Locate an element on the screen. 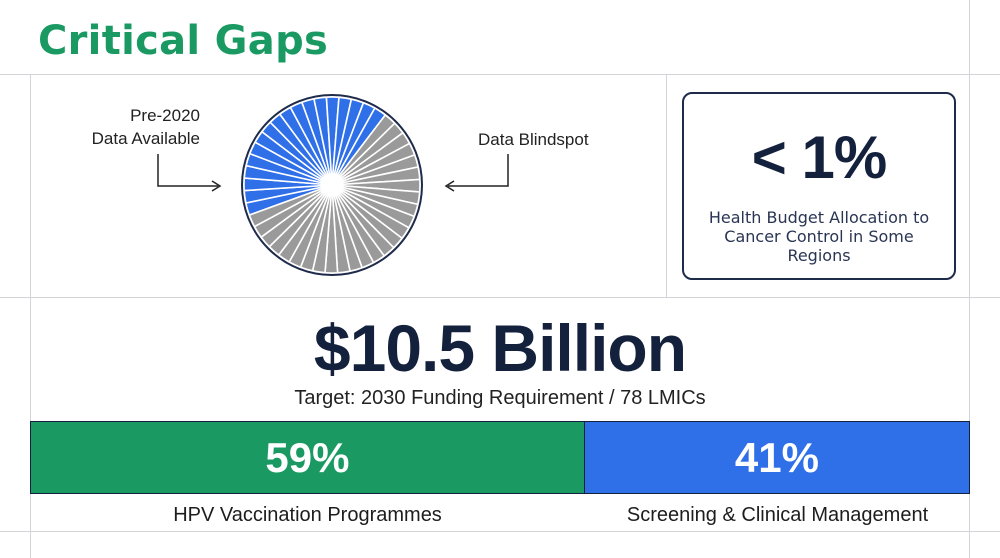 The width and height of the screenshot is (1000, 558). funding-amount: $10.5 Billion is located at coordinates (500, 348).